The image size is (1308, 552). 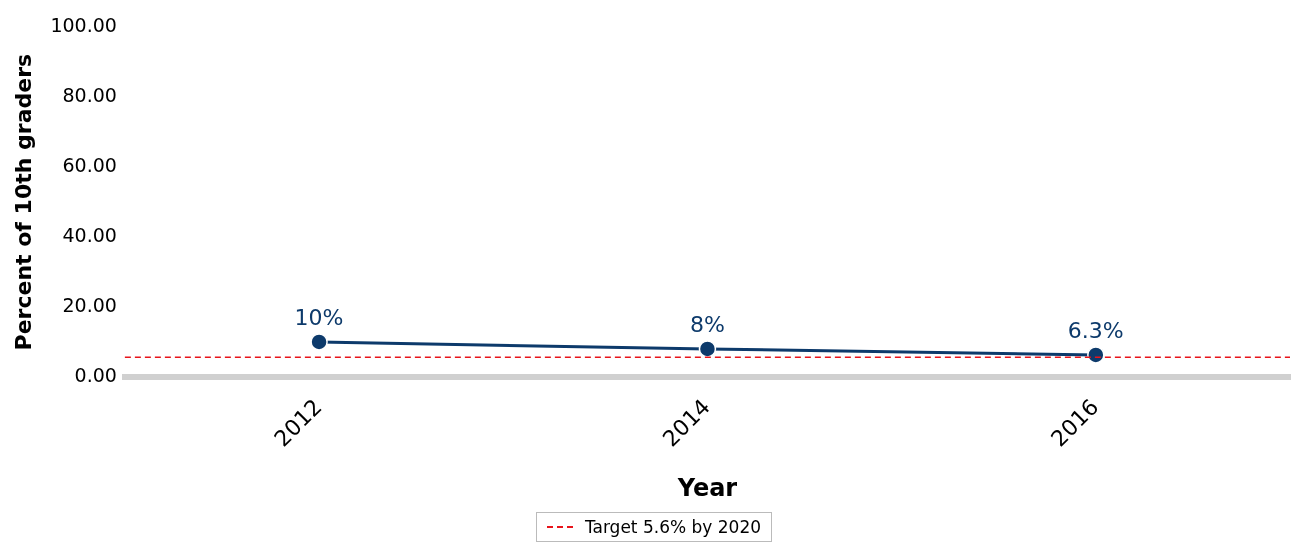 I want to click on y-tick-label: 60.00, so click(x=89, y=165).